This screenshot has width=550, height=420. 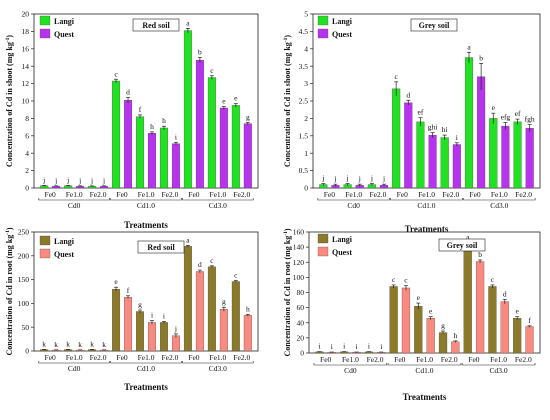 What do you see at coordinates (161, 247) in the screenshot?
I see `soil-title-box` at bounding box center [161, 247].